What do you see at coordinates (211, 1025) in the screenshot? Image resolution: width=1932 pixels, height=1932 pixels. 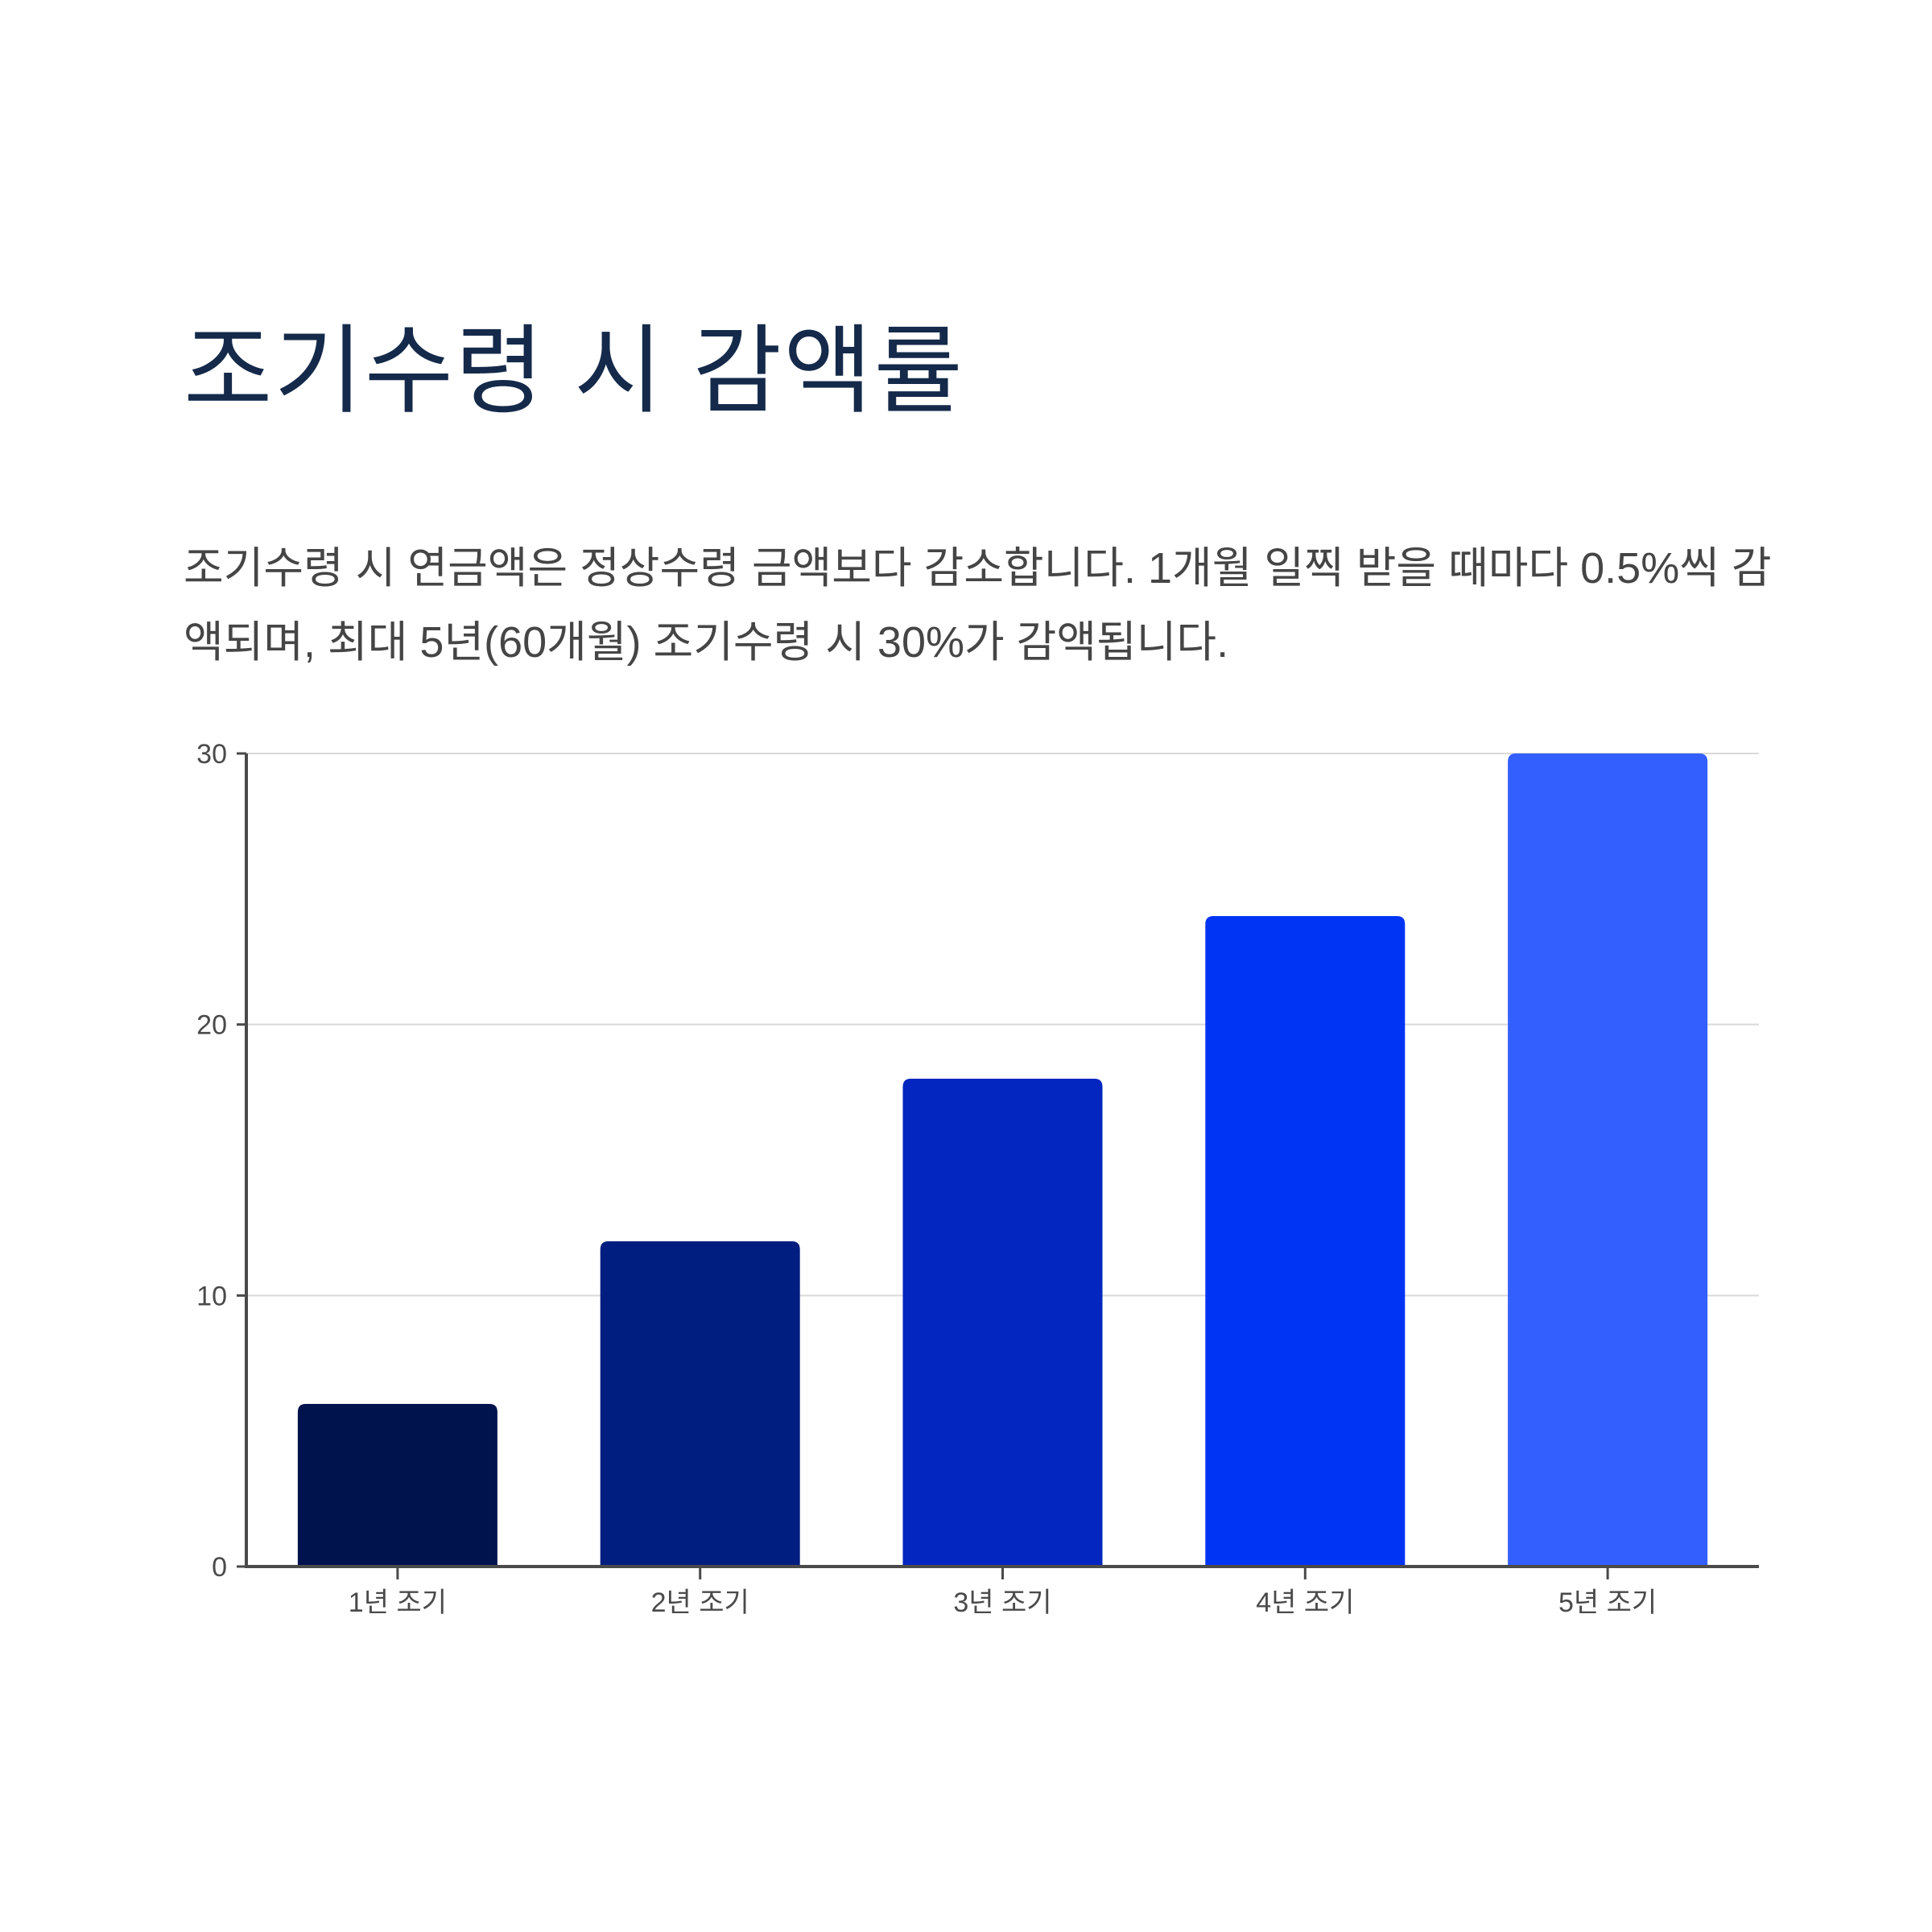 I see `y-tick-label: 20` at bounding box center [211, 1025].